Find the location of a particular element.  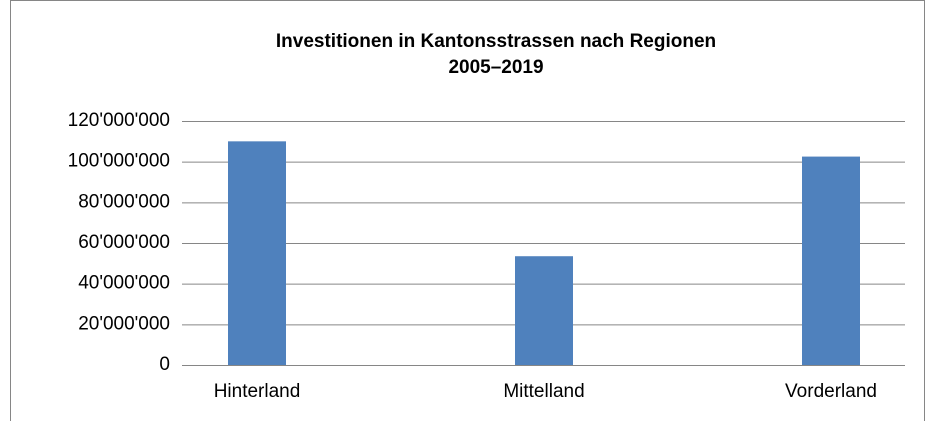

x-tick-label: Mittelland is located at coordinates (543, 391).